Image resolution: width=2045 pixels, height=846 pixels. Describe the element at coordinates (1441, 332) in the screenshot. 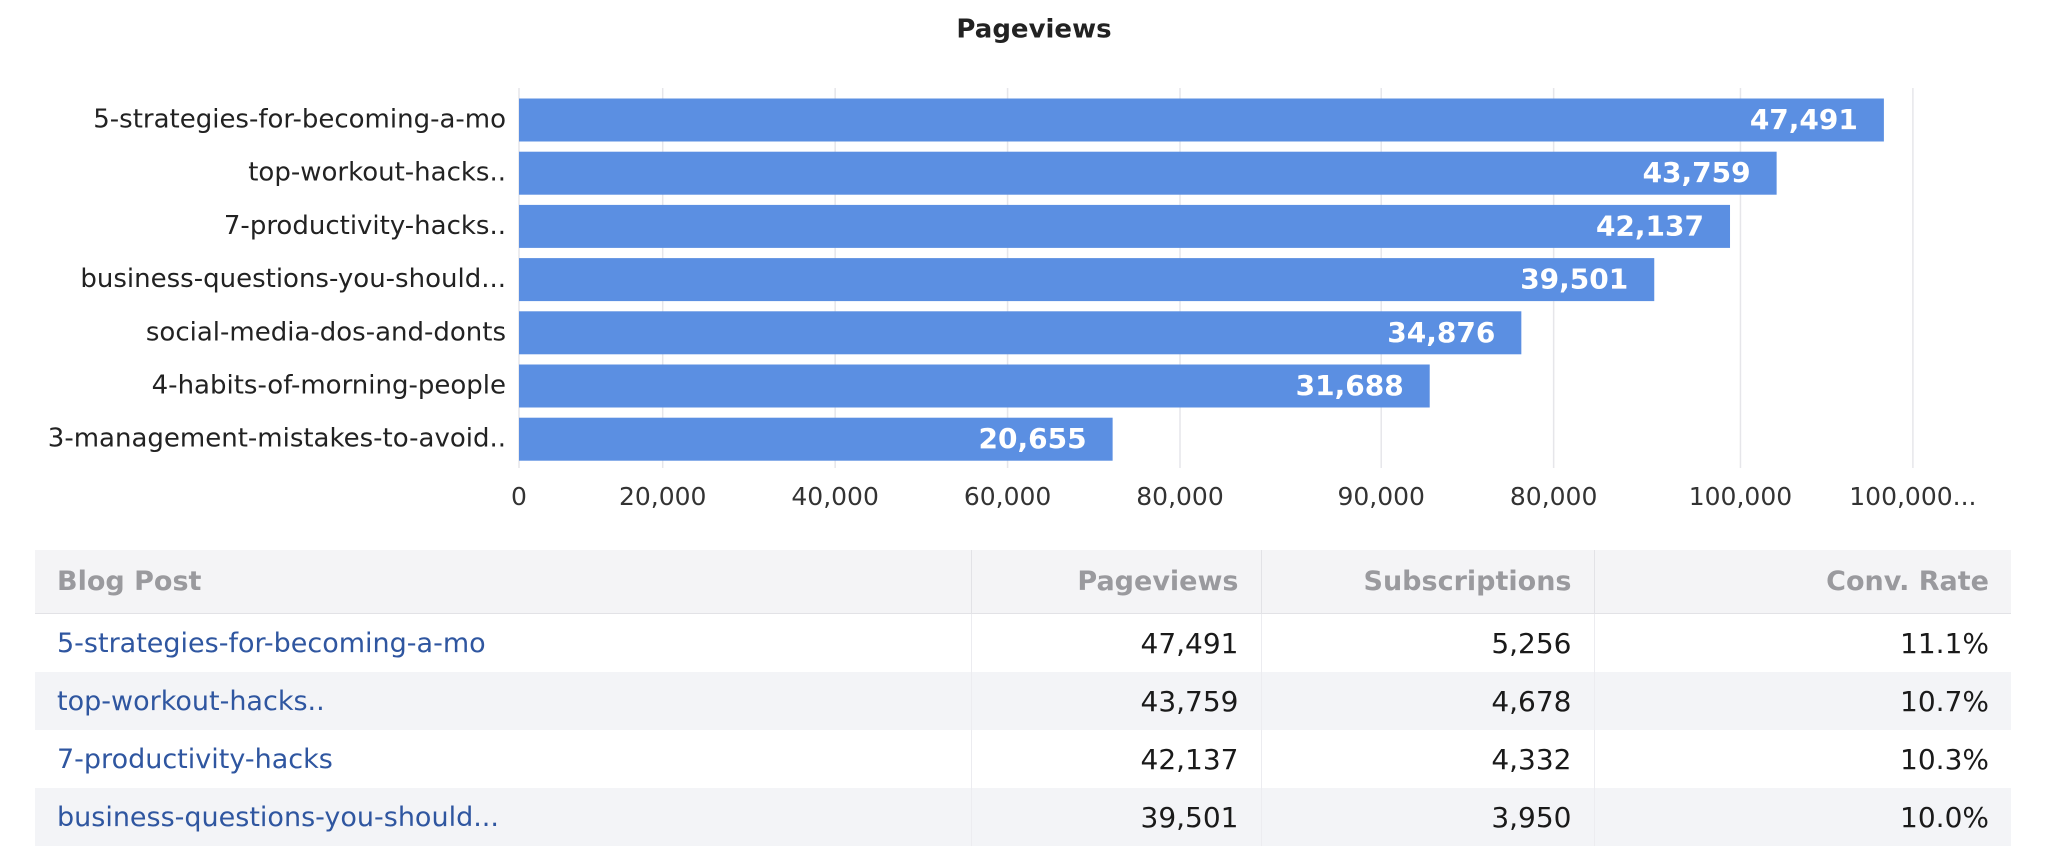

I see `bar-value-label: 34,876` at that location.